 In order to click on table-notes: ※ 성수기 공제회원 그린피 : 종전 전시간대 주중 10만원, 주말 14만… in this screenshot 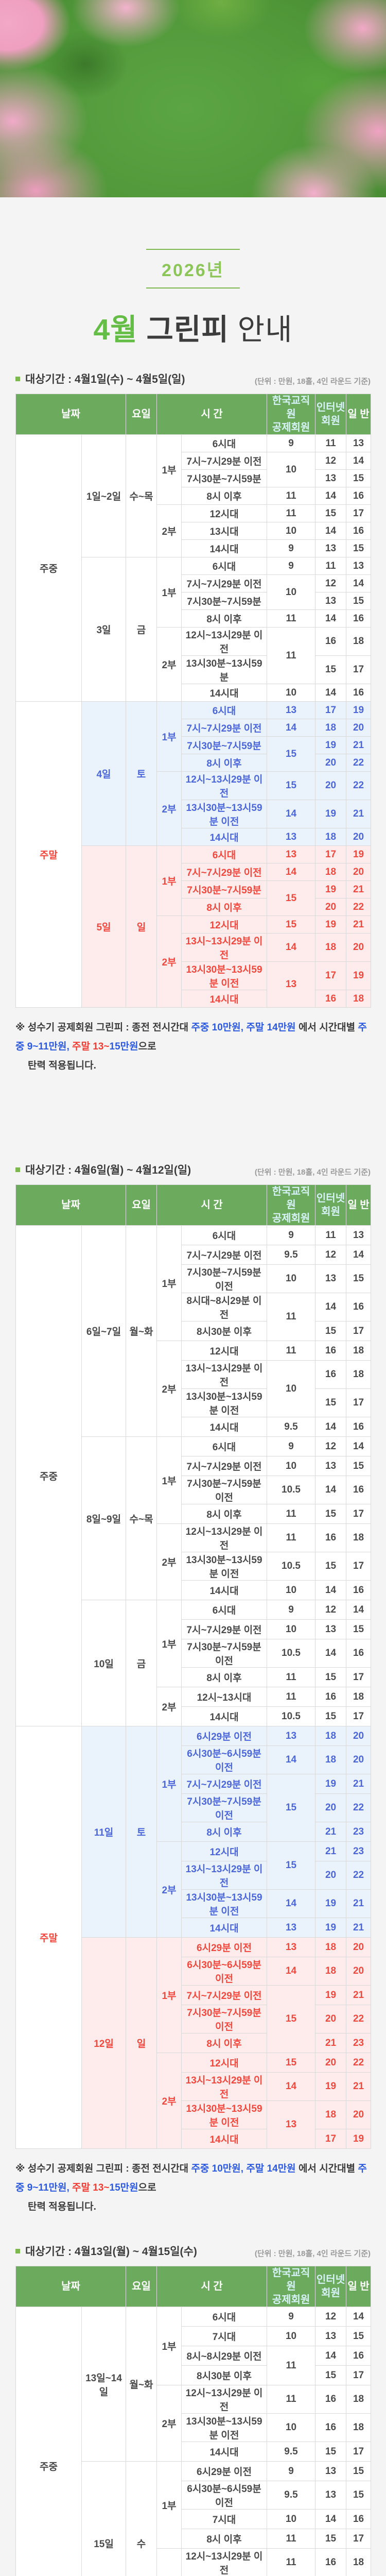, I will do `click(193, 1046)`.